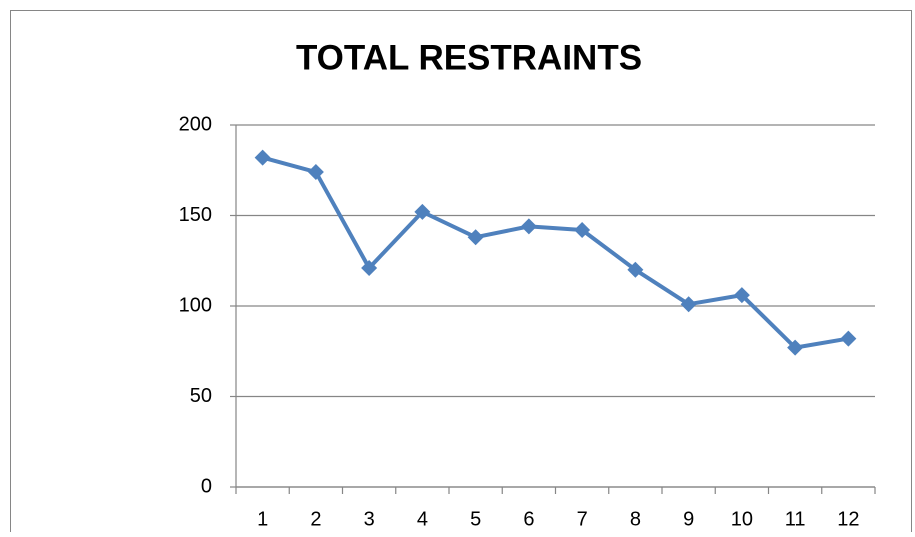  Describe the element at coordinates (201, 396) in the screenshot. I see `y-tick-label: 50` at that location.